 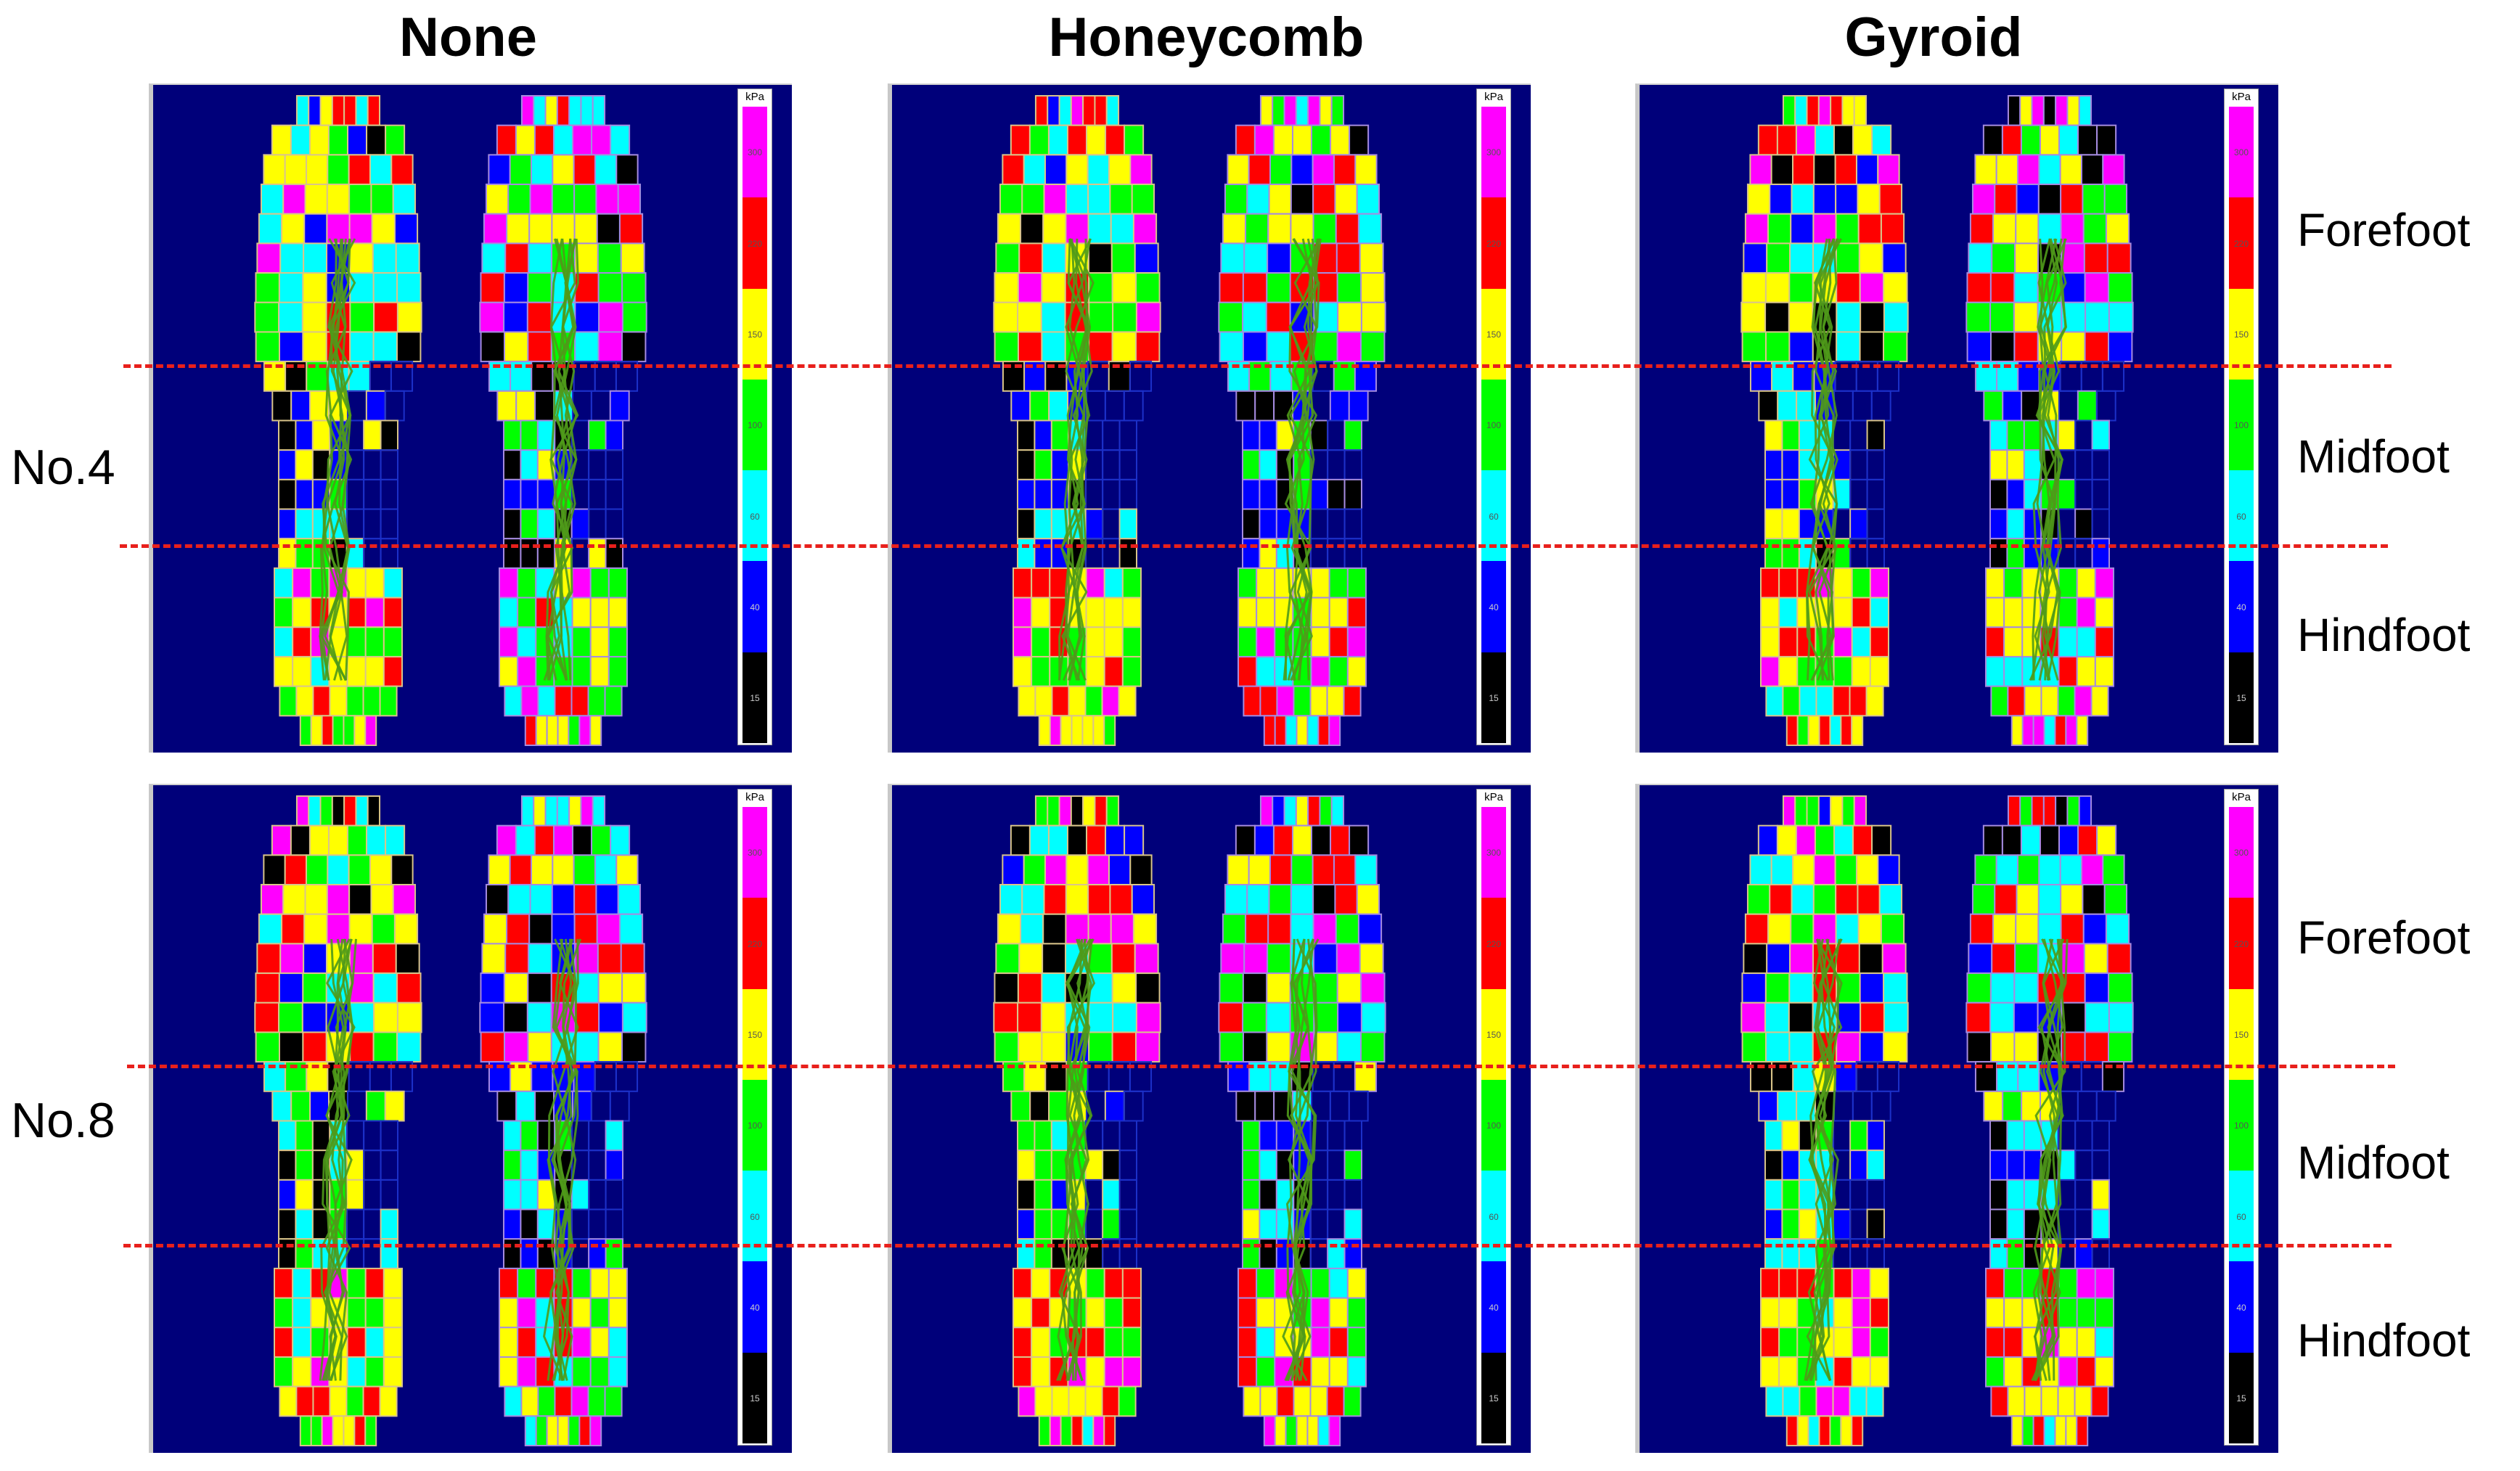 What do you see at coordinates (63, 1120) in the screenshot?
I see `row-label-no8: No.8` at bounding box center [63, 1120].